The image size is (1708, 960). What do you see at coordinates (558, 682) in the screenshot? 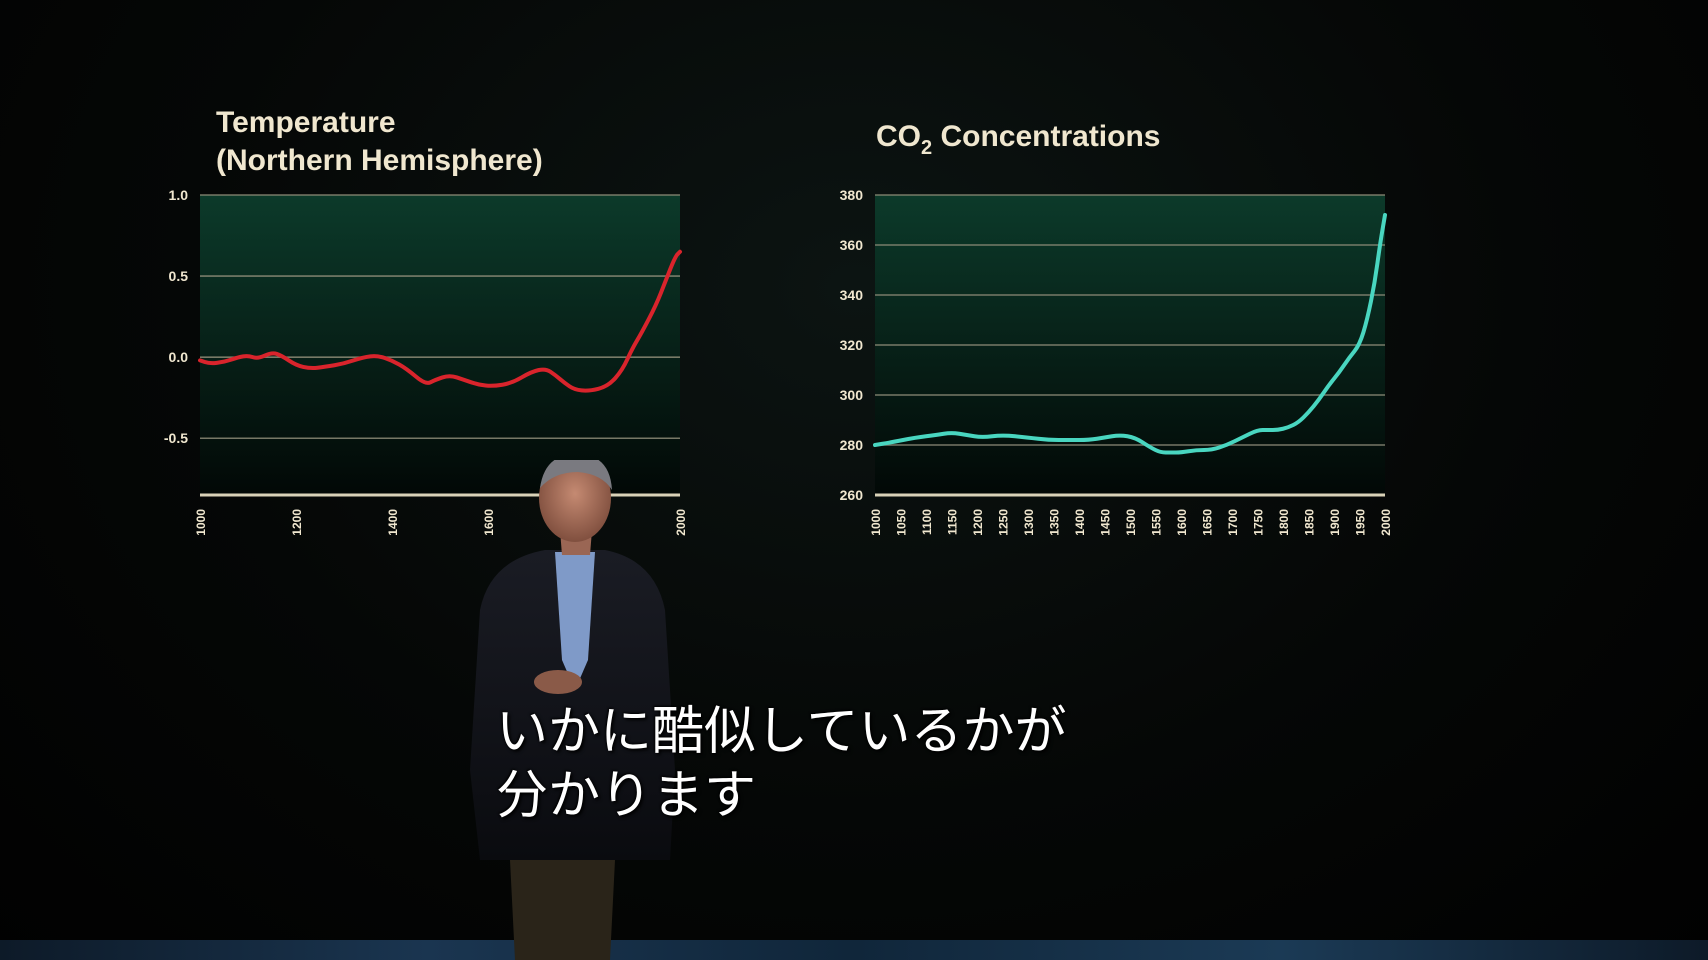
I see `speaker-hands` at bounding box center [558, 682].